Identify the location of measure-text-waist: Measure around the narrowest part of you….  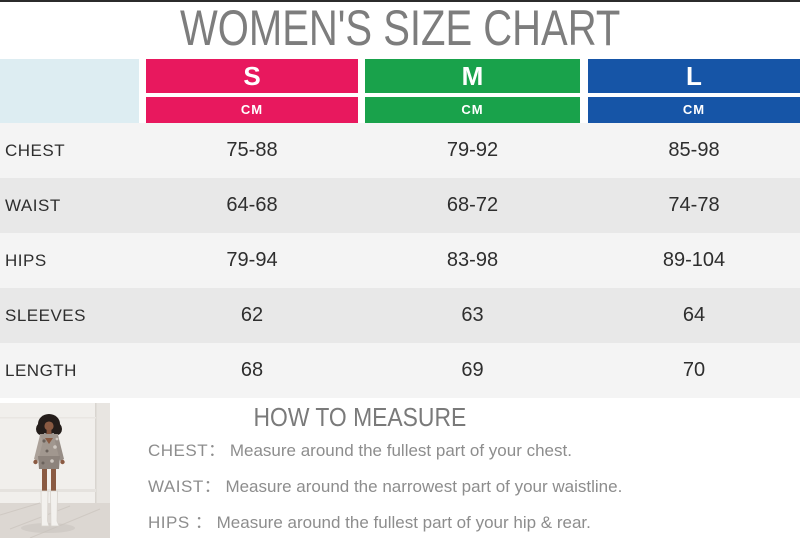
(424, 486).